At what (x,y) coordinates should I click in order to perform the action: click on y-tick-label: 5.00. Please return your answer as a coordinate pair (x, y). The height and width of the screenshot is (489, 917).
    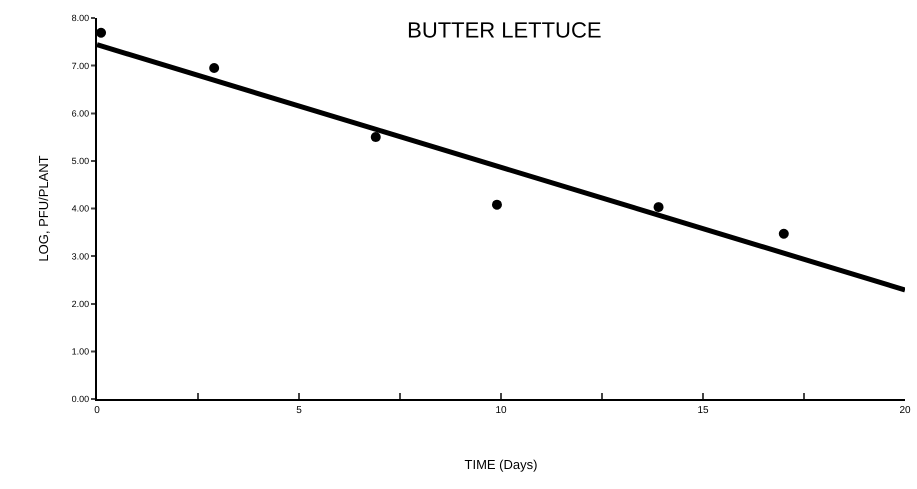
    Looking at the image, I should click on (81, 161).